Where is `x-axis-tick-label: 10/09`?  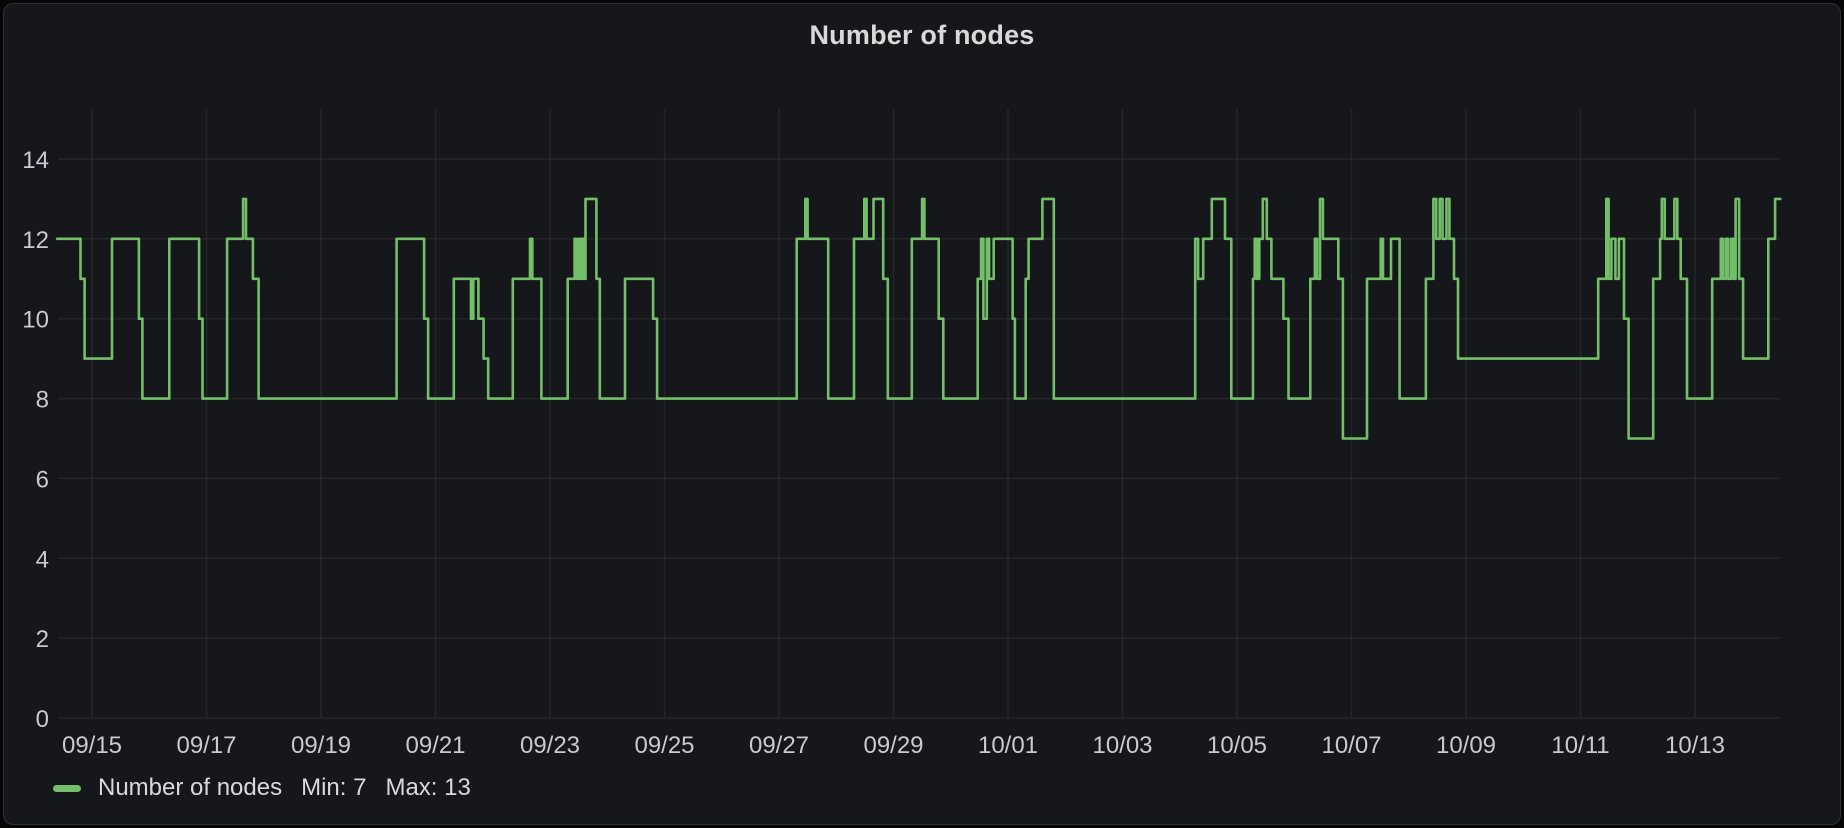 x-axis-tick-label: 10/09 is located at coordinates (1466, 745).